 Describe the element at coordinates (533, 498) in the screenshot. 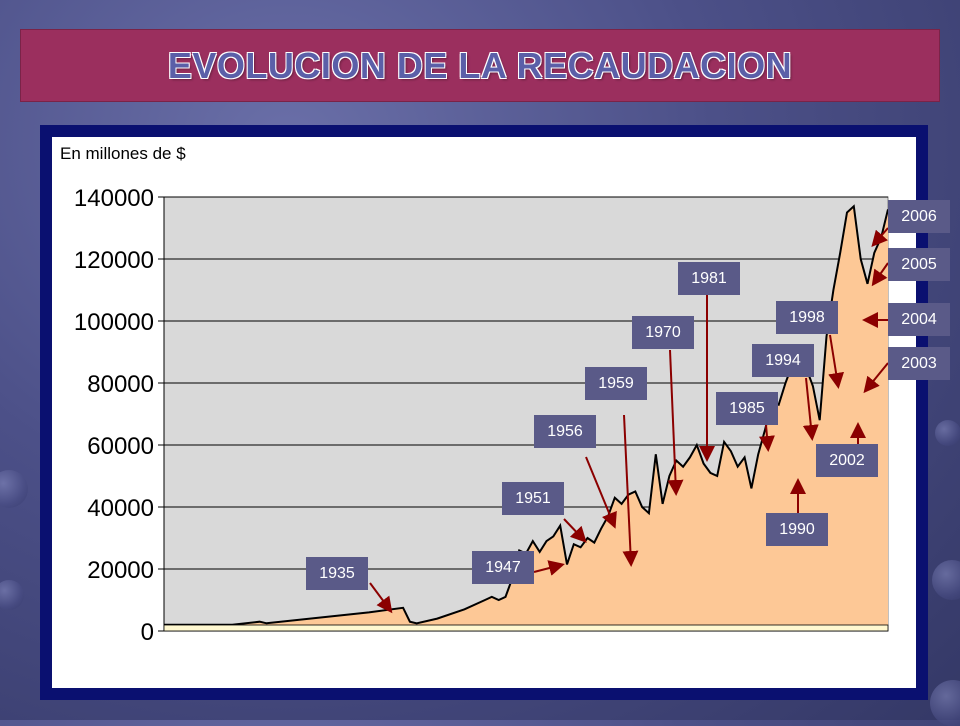

I see `year-label-1951: 1951` at that location.